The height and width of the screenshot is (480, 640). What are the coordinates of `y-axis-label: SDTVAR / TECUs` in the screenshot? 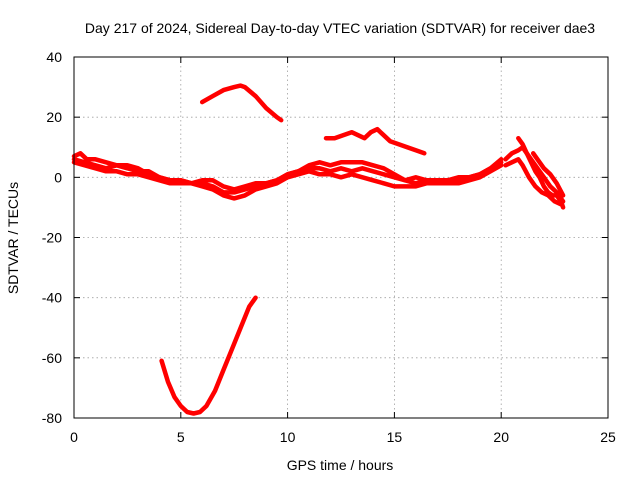 It's located at (13, 238).